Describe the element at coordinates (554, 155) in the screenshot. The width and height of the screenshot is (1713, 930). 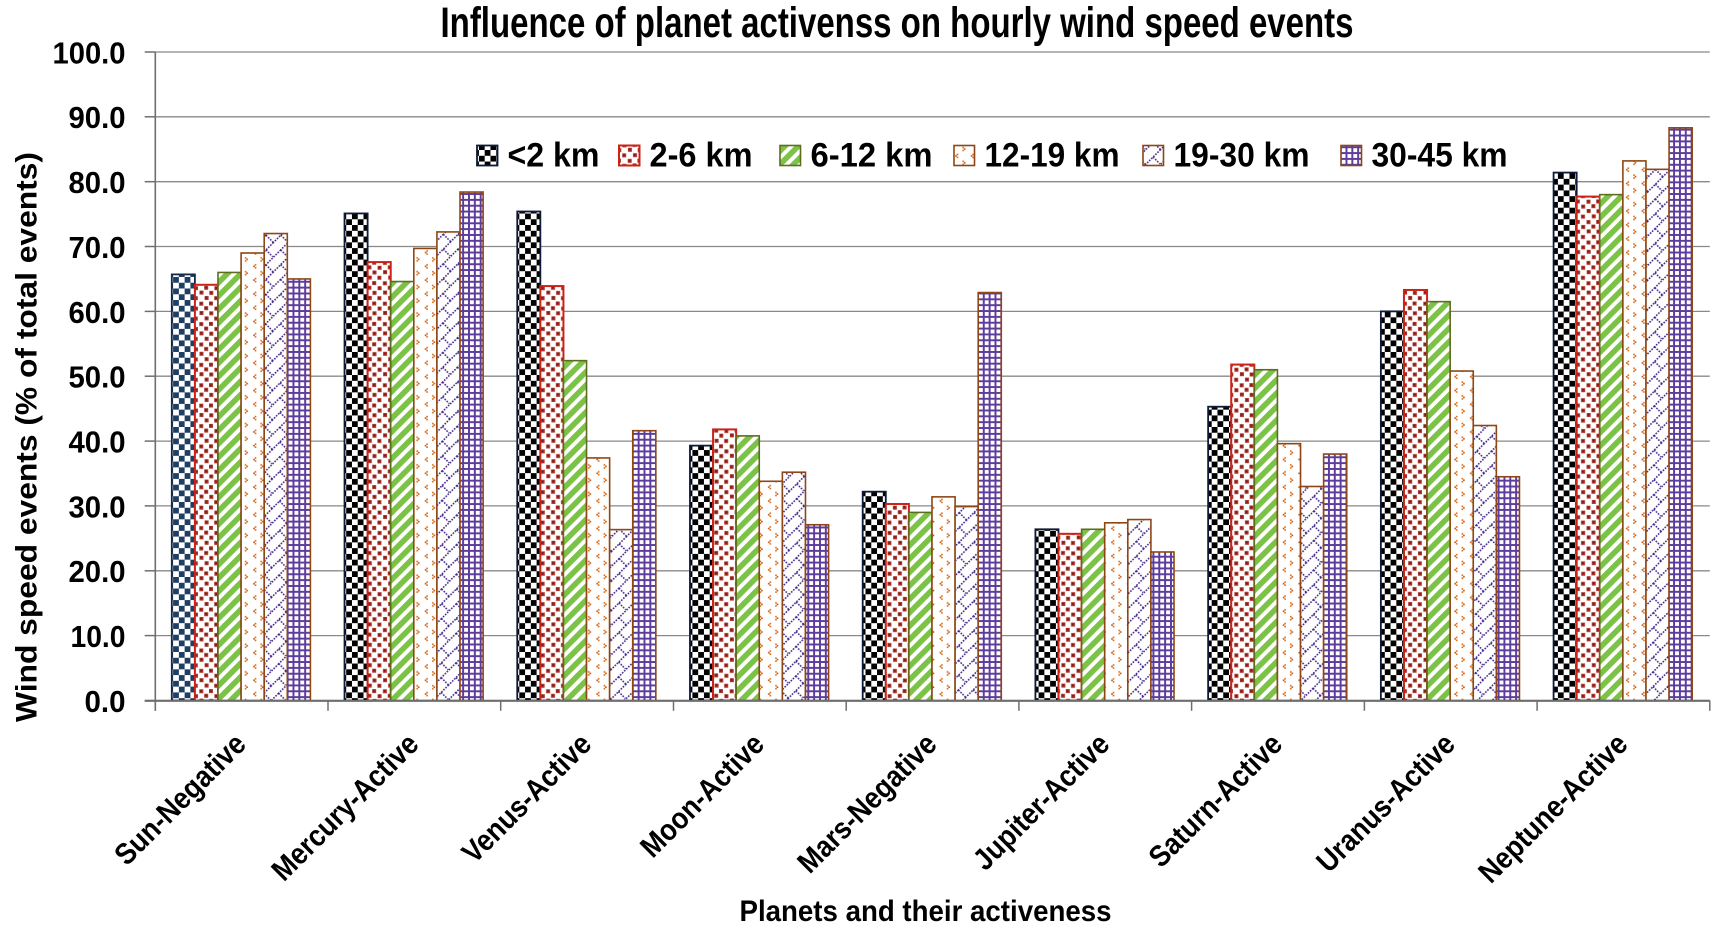
I see `svg-text: <2 km` at that location.